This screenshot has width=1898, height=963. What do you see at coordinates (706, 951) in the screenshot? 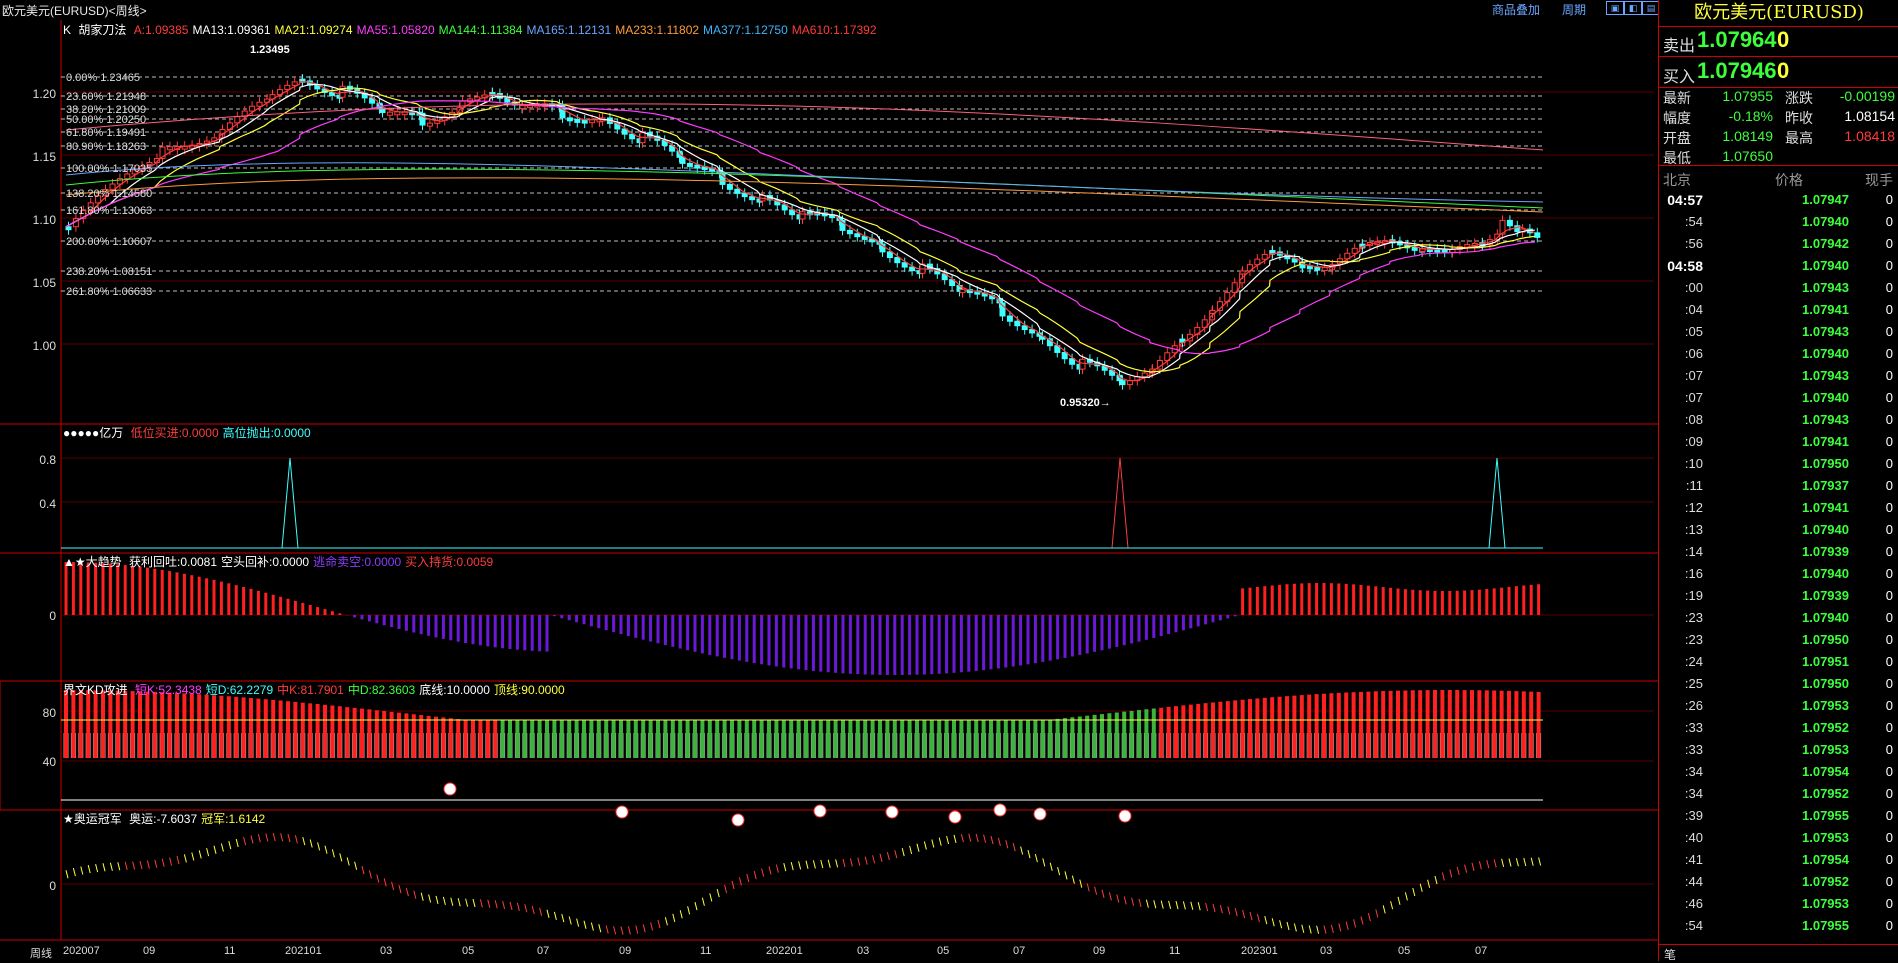
I see `x-tick-label: 11` at bounding box center [706, 951].